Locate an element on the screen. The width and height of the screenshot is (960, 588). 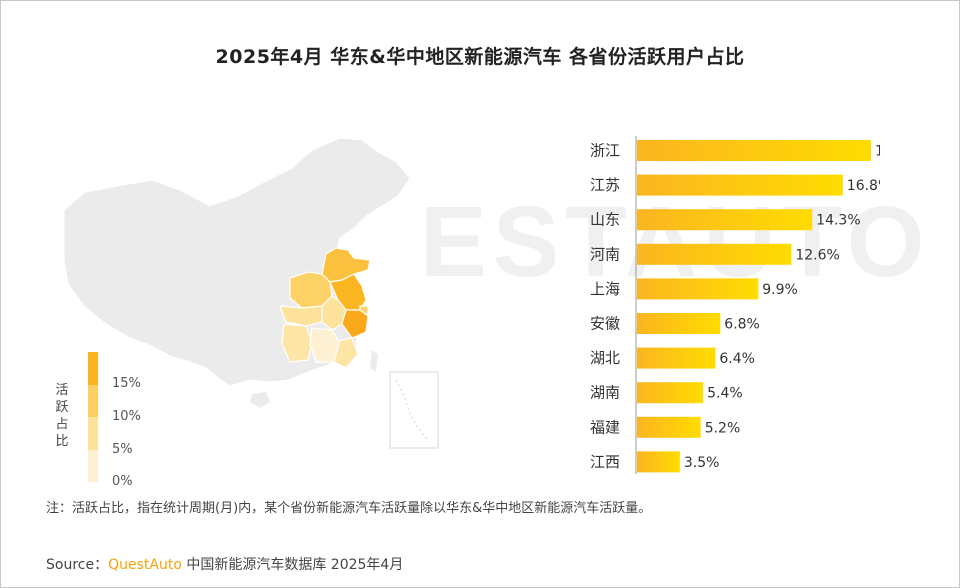
legend-title-char: 跃 is located at coordinates (62, 407).